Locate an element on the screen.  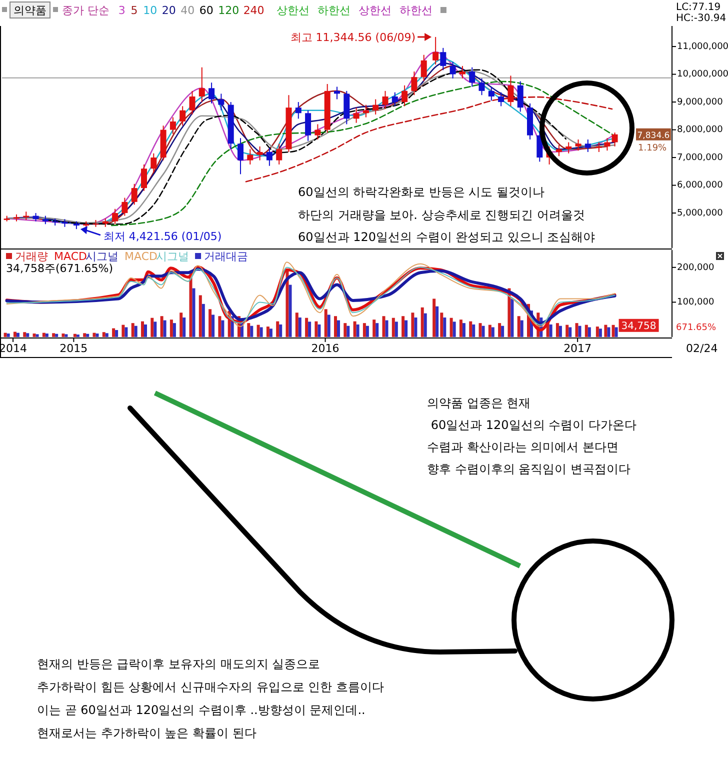
series-label: MACD is located at coordinates (141, 256).